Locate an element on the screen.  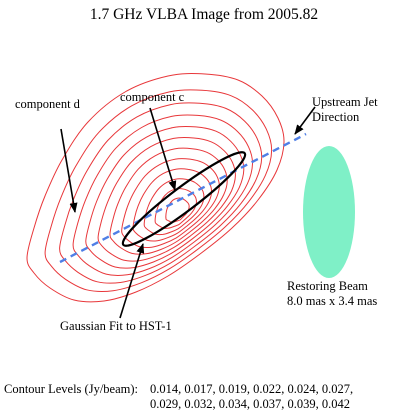
jet-direction-arrow is located at coordinates (305, 120).